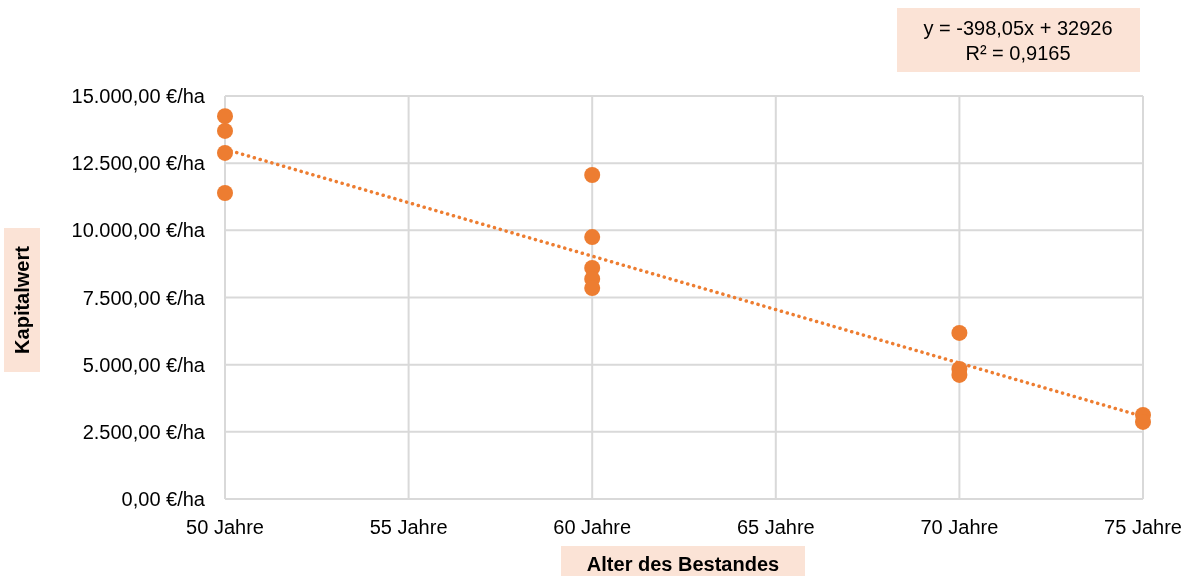 The image size is (1198, 576). Describe the element at coordinates (959, 527) in the screenshot. I see `x-tick-label: 70 Jahre` at that location.